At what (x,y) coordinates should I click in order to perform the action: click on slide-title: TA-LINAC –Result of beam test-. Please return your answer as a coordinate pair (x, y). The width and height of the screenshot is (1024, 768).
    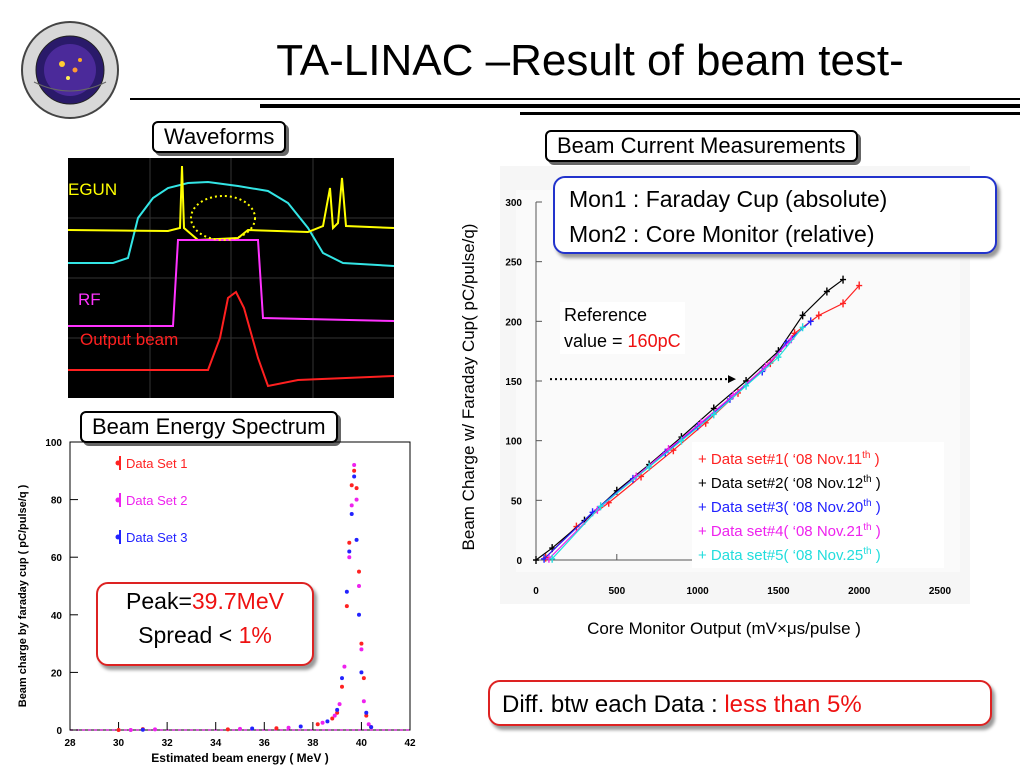
    Looking at the image, I should click on (590, 60).